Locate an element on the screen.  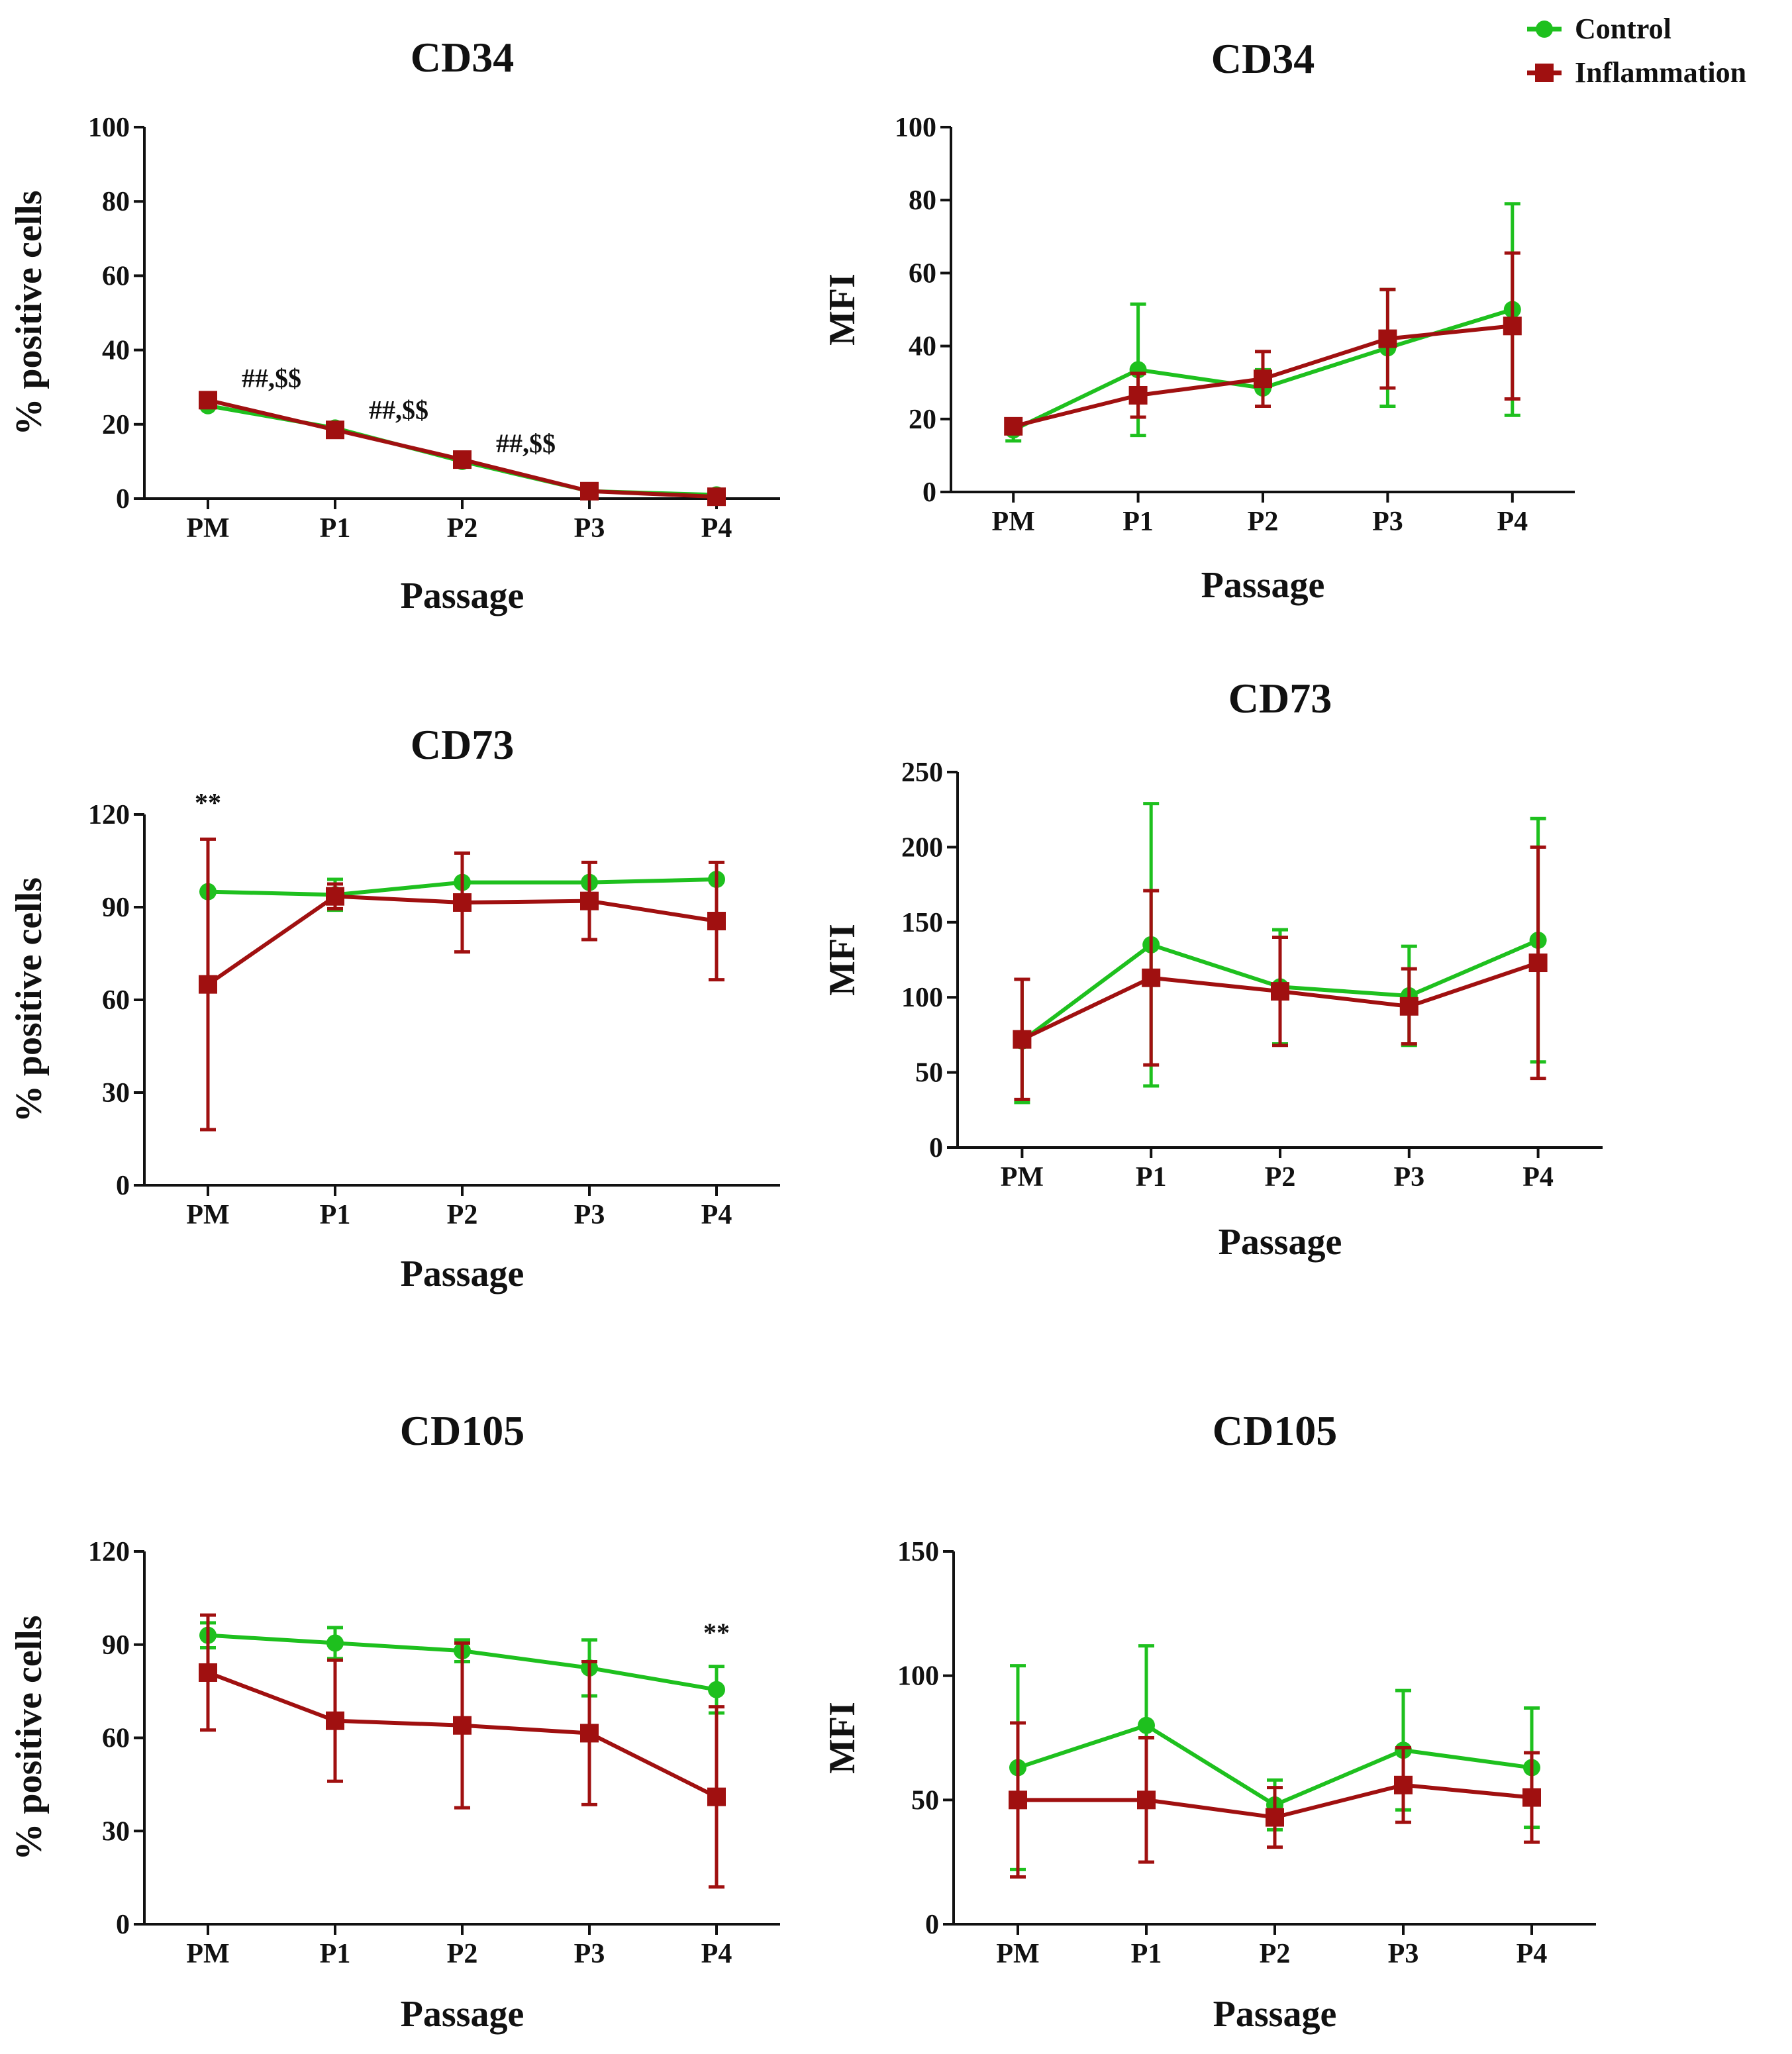
legend-inflammation-label: Inflammation is located at coordinates (1660, 72).